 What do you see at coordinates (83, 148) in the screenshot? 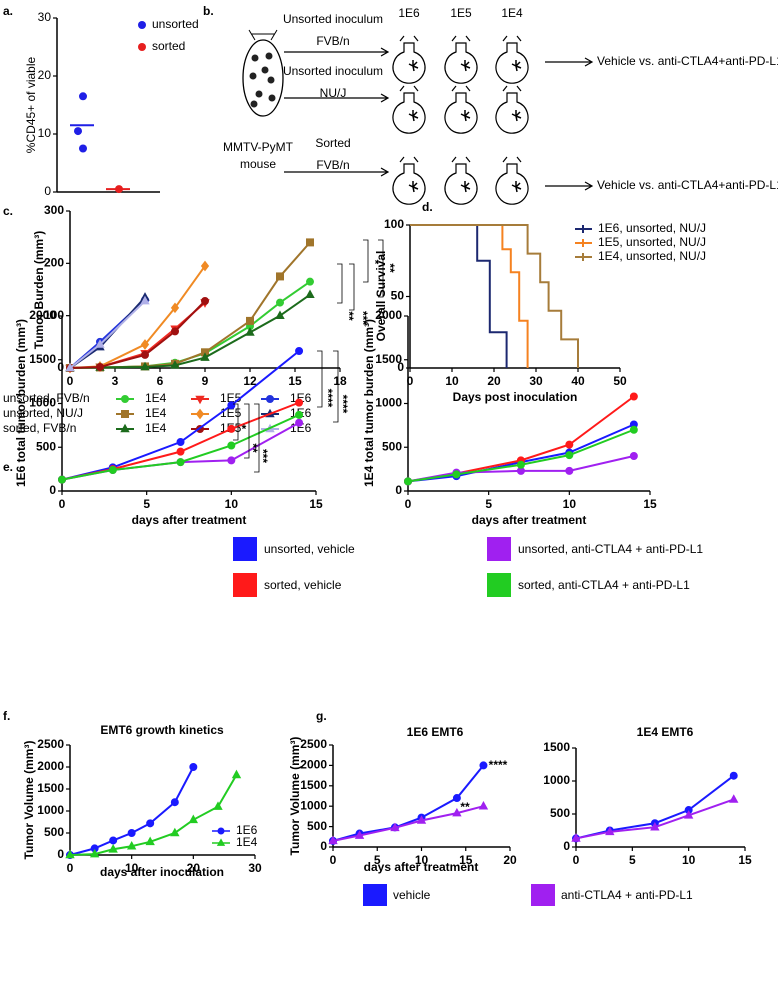
I see `dot` at bounding box center [83, 148].